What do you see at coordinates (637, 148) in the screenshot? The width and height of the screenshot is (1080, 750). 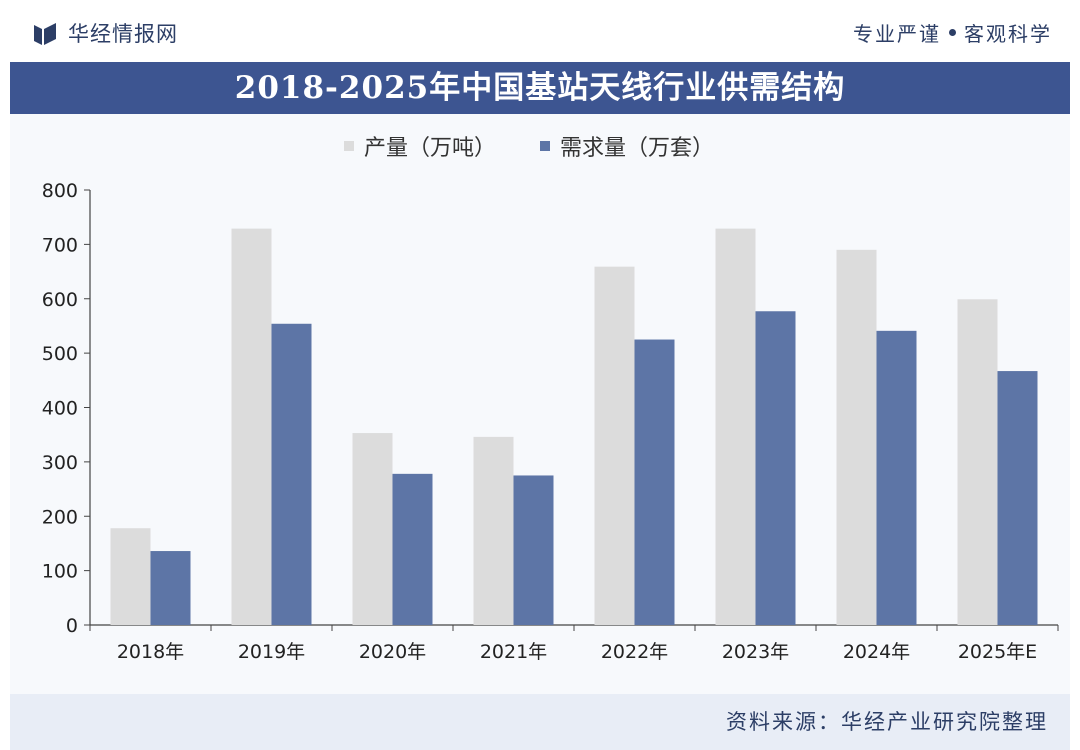 I see `legend-label-1: 需求量（万套）` at bounding box center [637, 148].